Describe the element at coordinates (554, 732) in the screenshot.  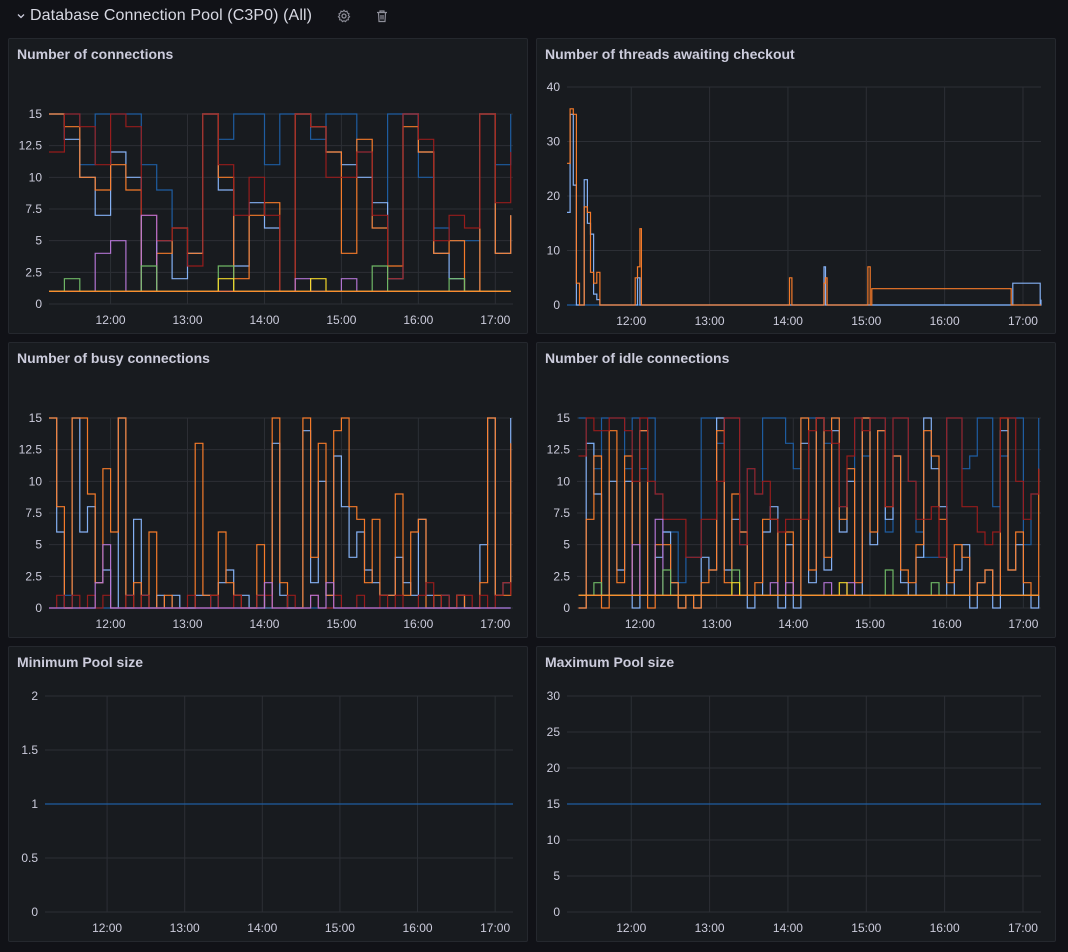
I see `y-tick-label: 25` at that location.